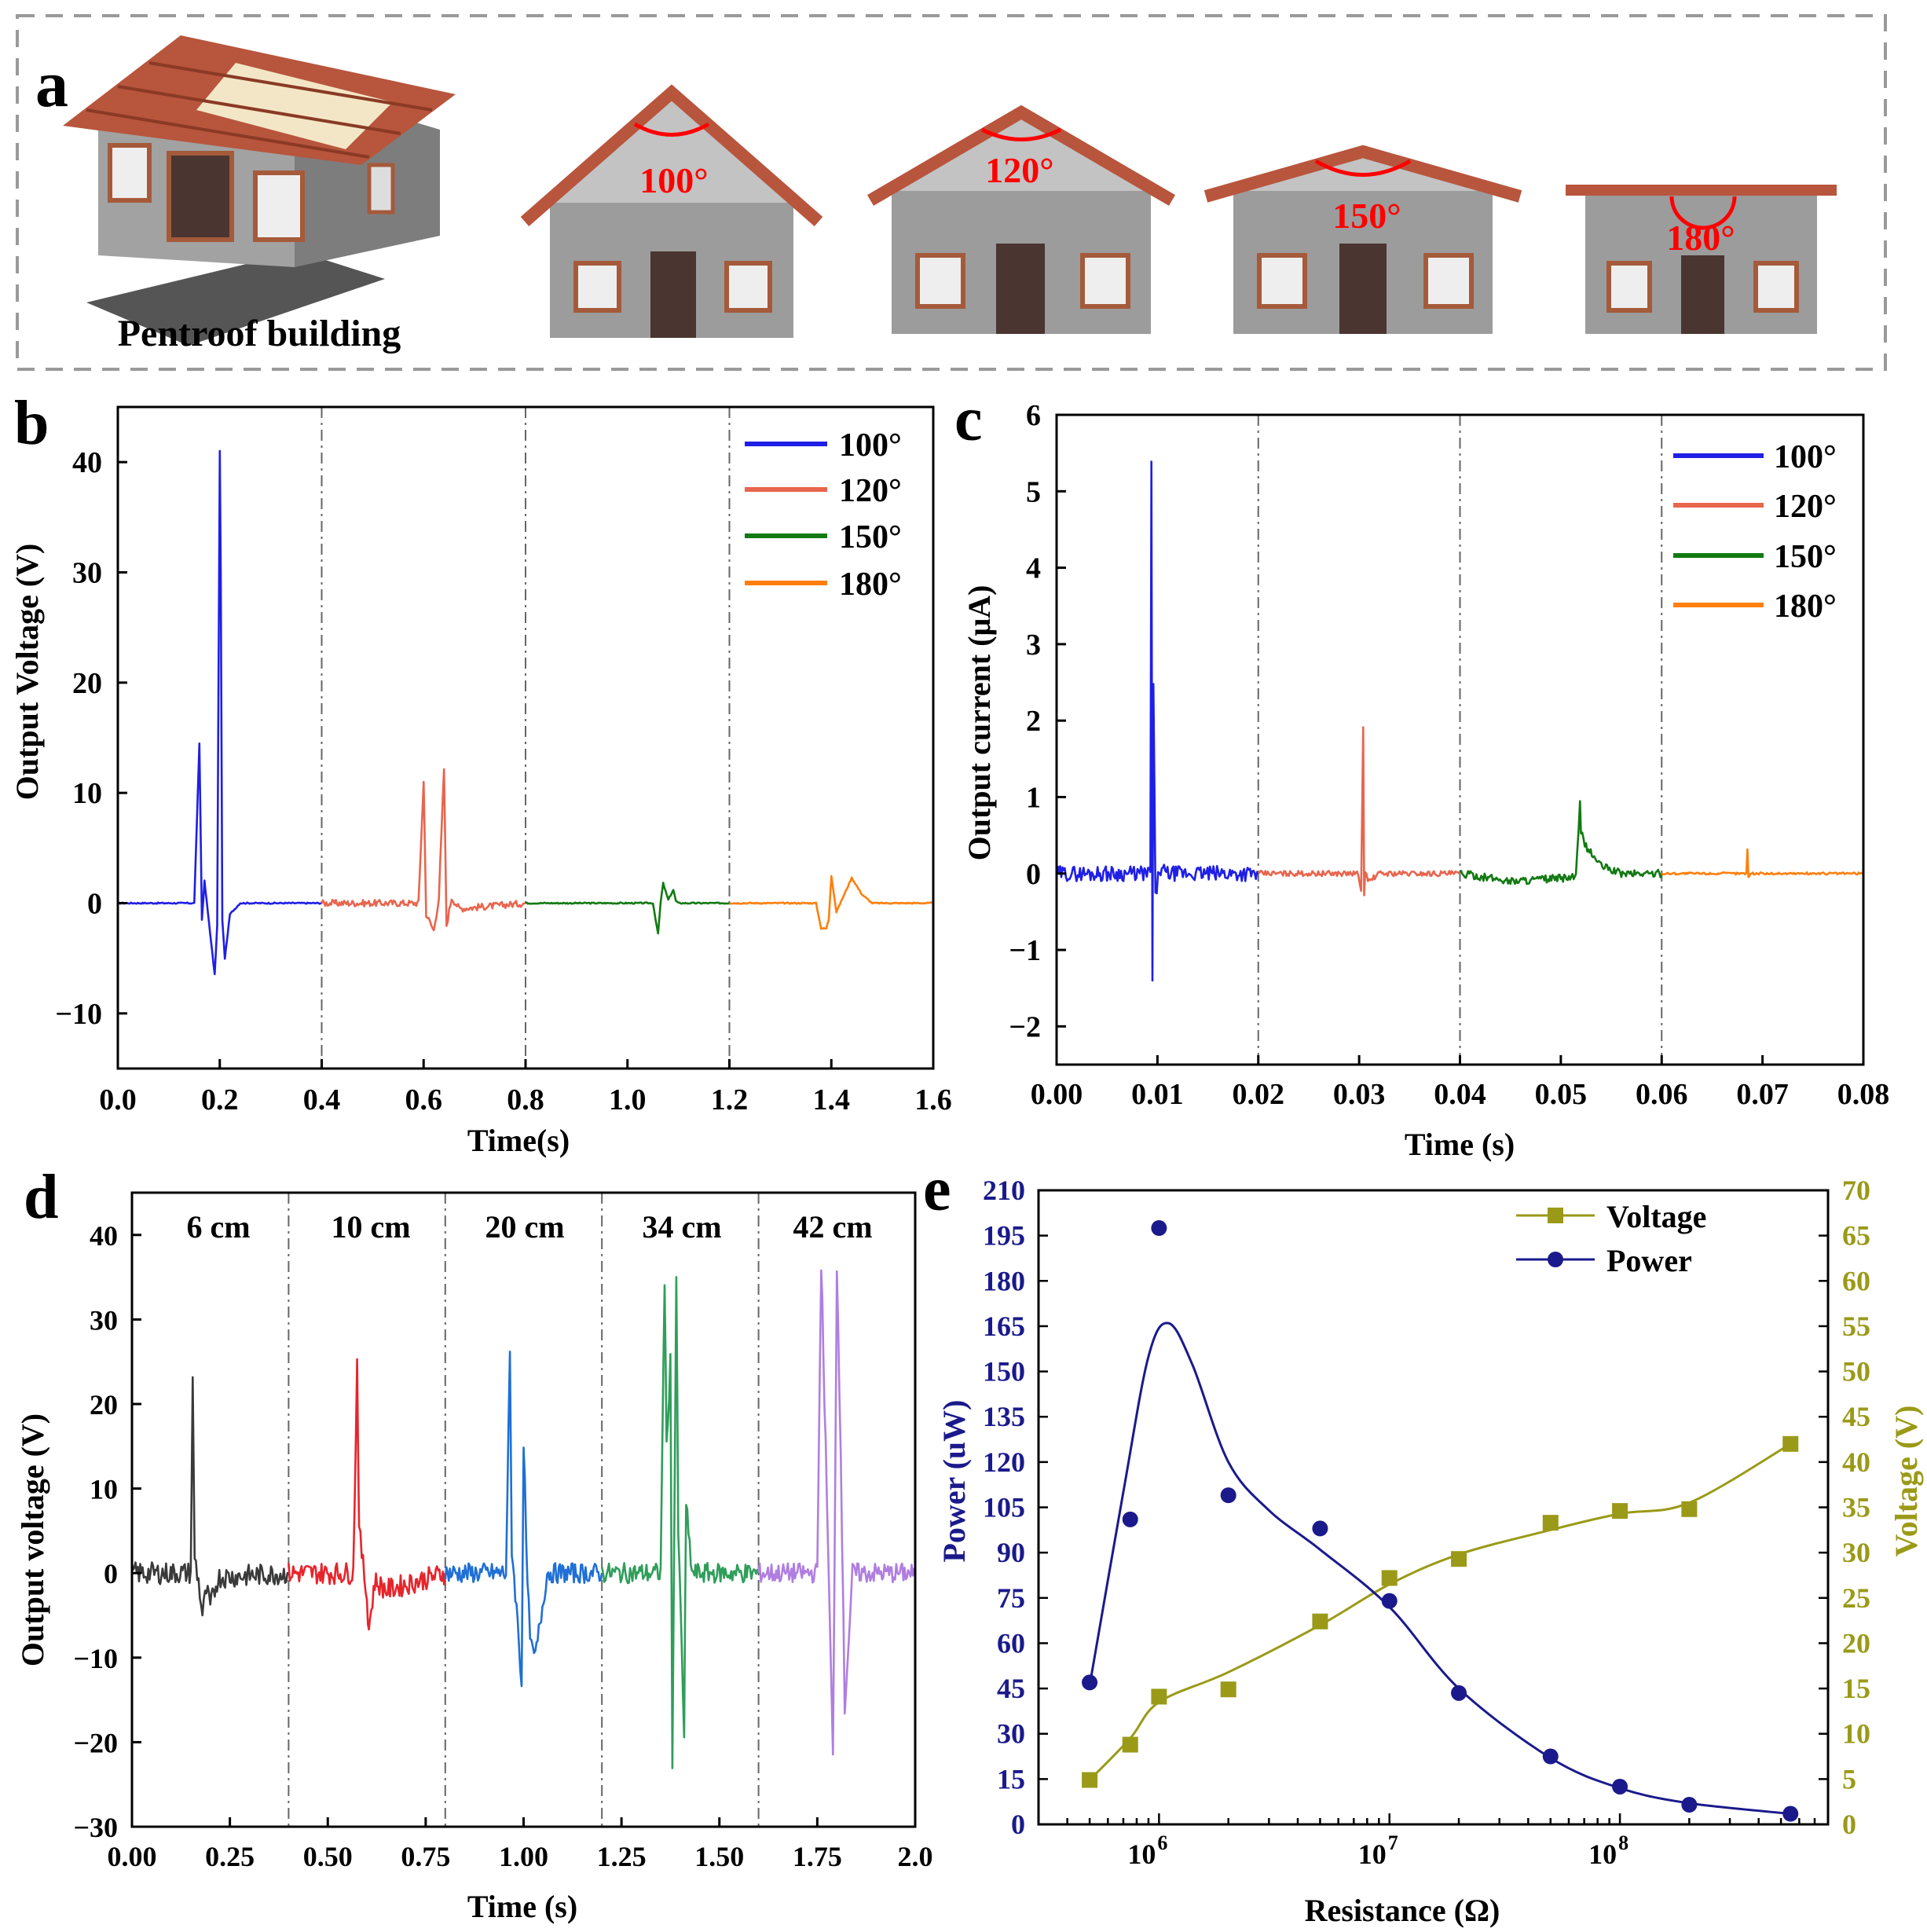 This screenshot has width=1927, height=1932. I want to click on y-tick-label: 20, so click(87, 683).